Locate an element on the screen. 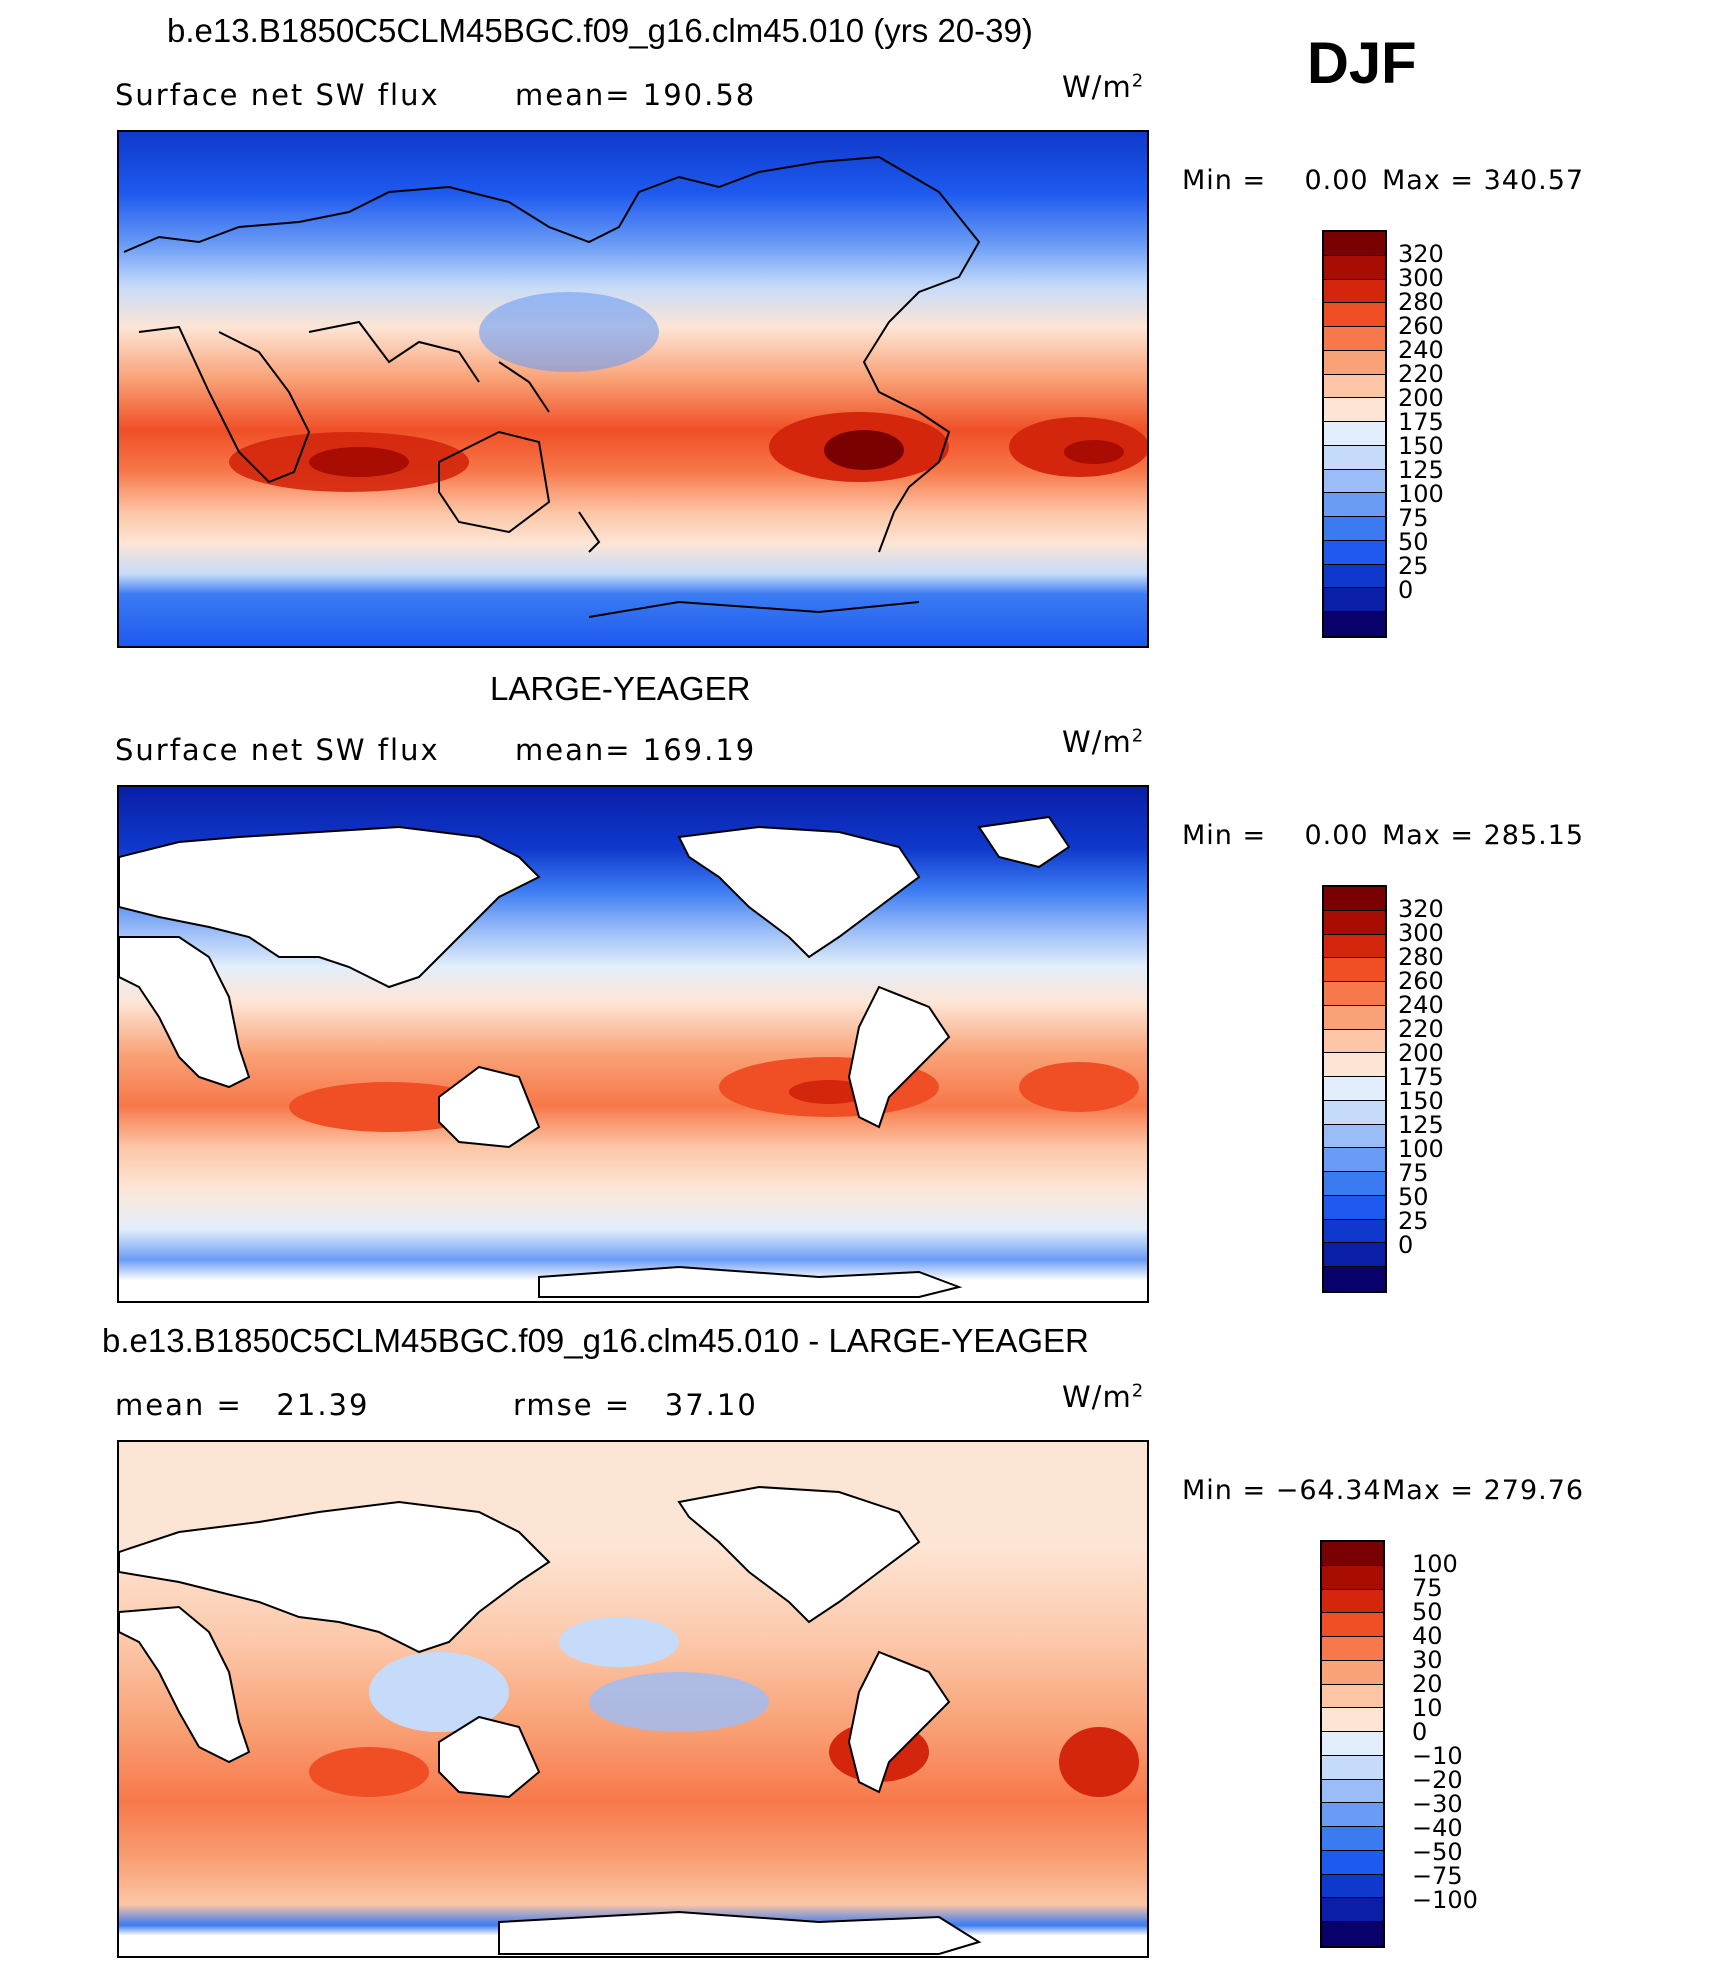 This screenshot has width=1710, height=1963. colorbar-tick-label: −40 is located at coordinates (1437, 1828).